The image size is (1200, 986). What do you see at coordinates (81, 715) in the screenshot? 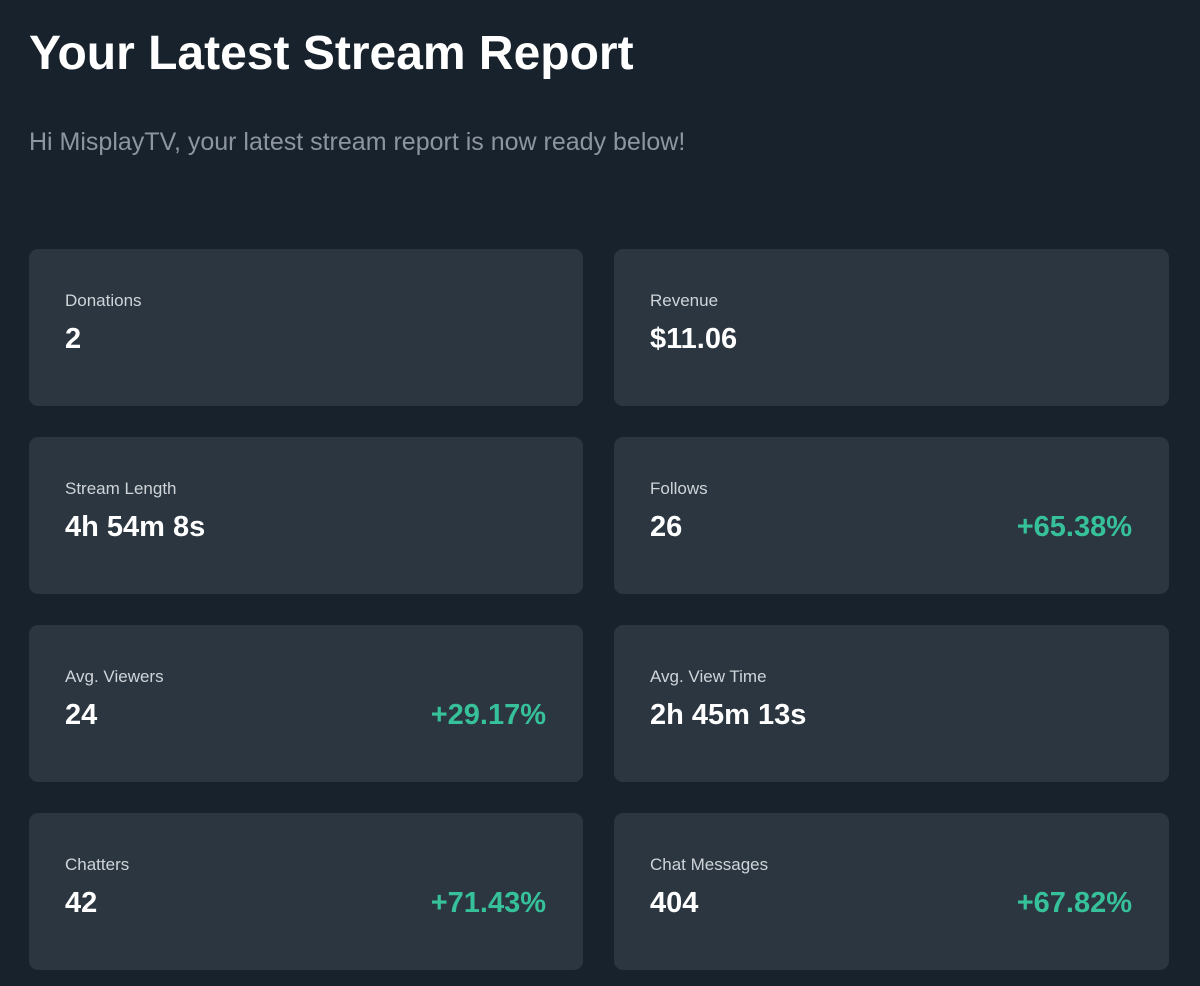
I see `stat-value: 24` at bounding box center [81, 715].